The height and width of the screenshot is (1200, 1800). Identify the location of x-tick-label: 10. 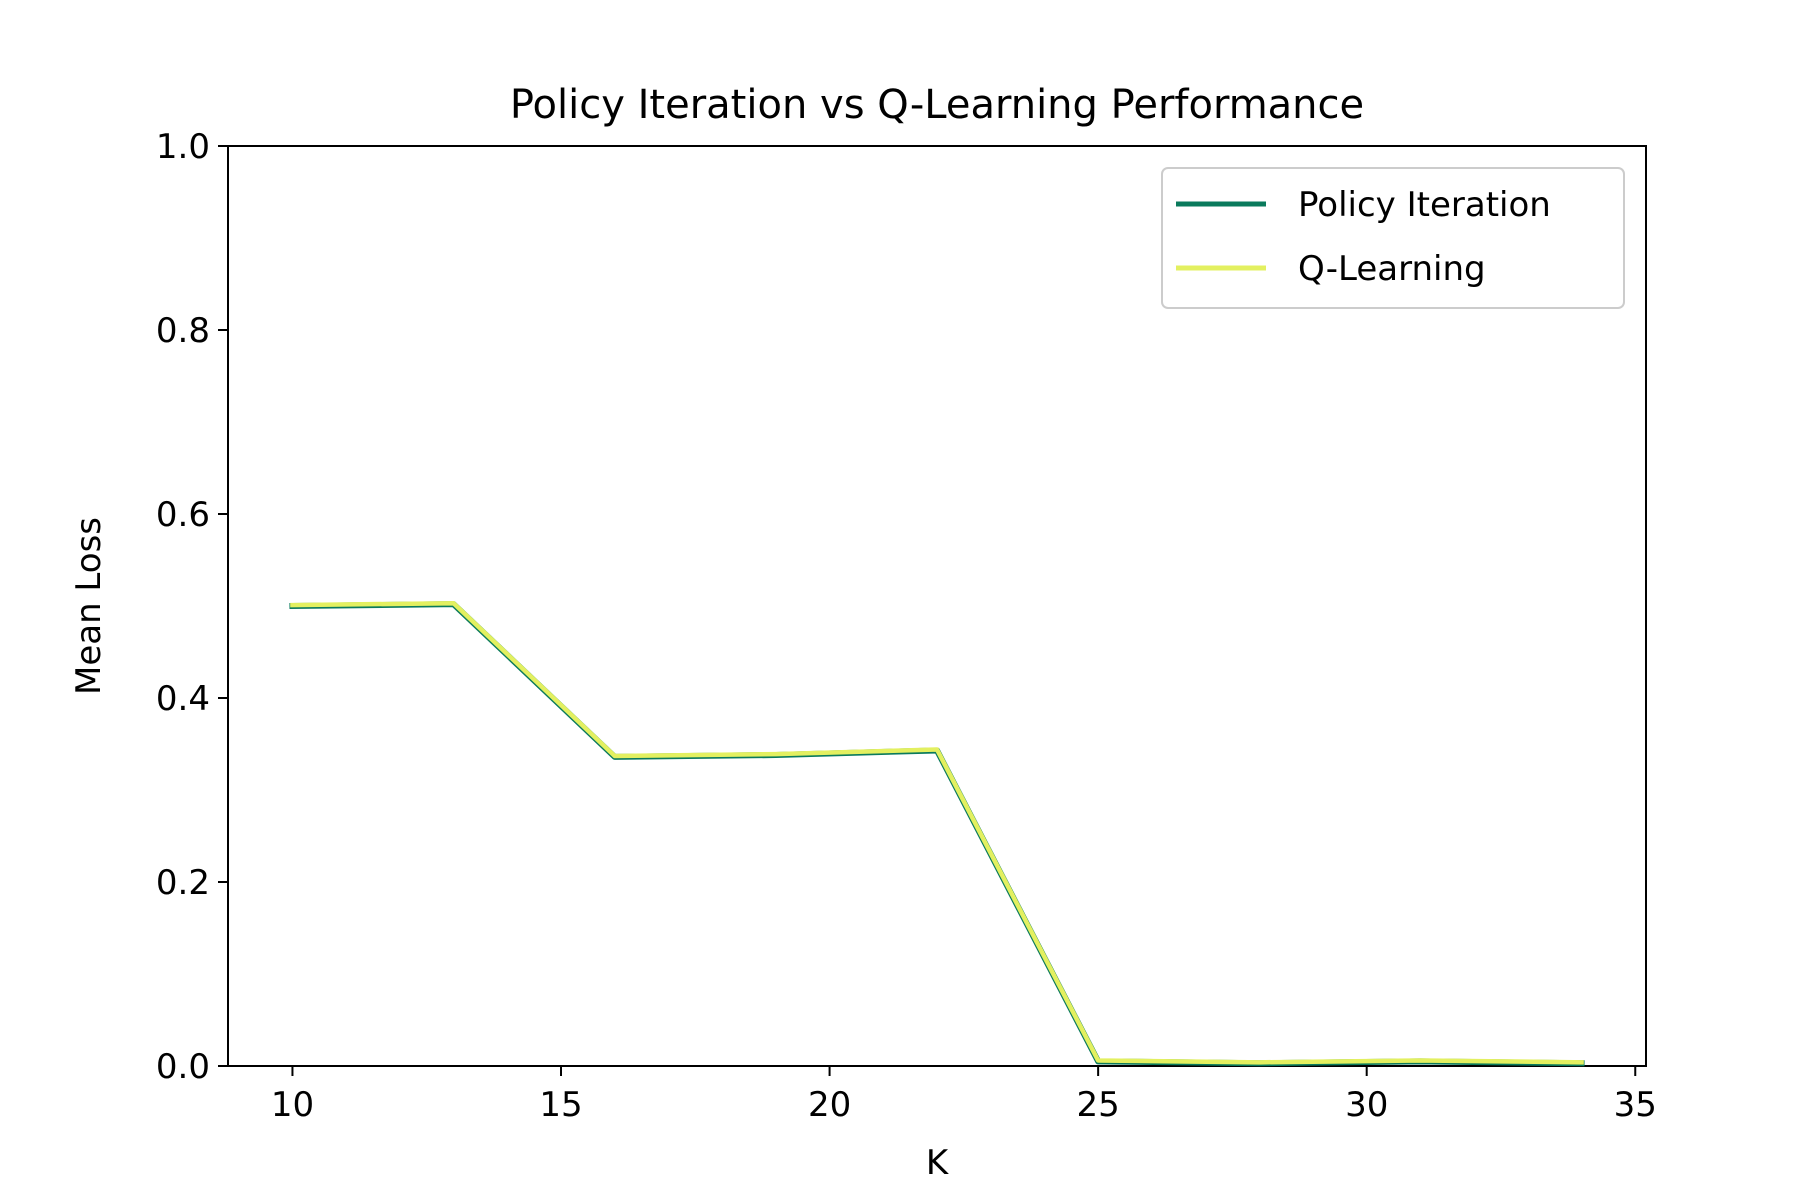
(292, 1105).